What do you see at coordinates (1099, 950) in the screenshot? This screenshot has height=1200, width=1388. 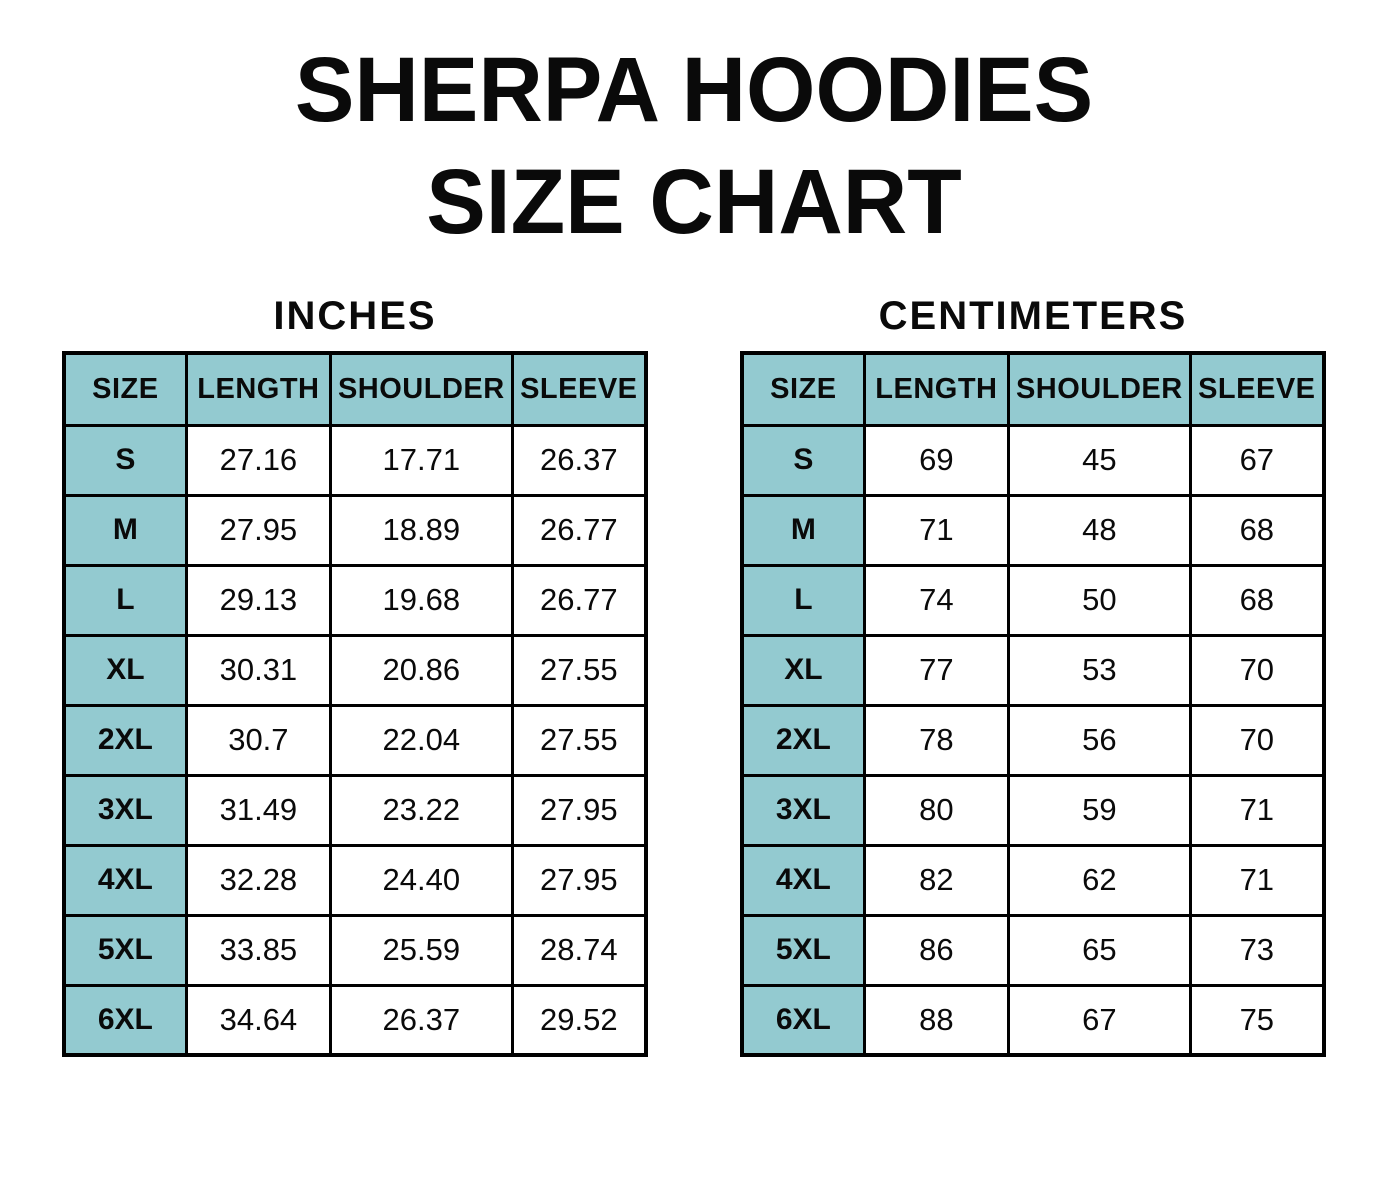 I see `value-cell: 65` at bounding box center [1099, 950].